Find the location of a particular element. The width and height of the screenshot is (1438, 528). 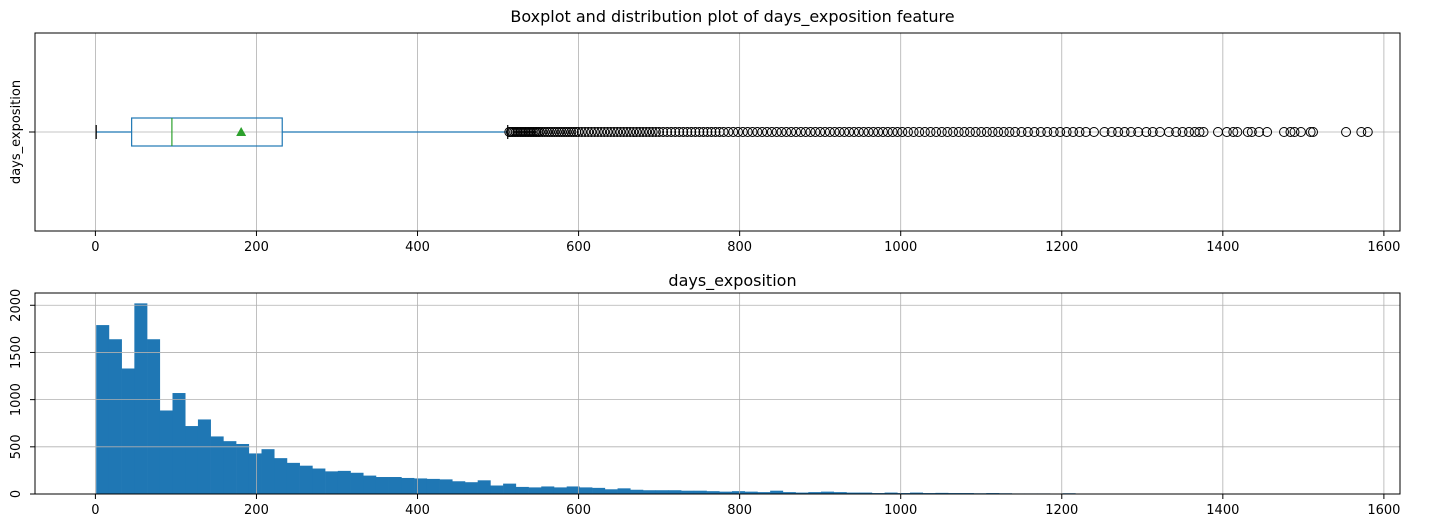

boxplot-x-tick-label: 400 is located at coordinates (417, 247).